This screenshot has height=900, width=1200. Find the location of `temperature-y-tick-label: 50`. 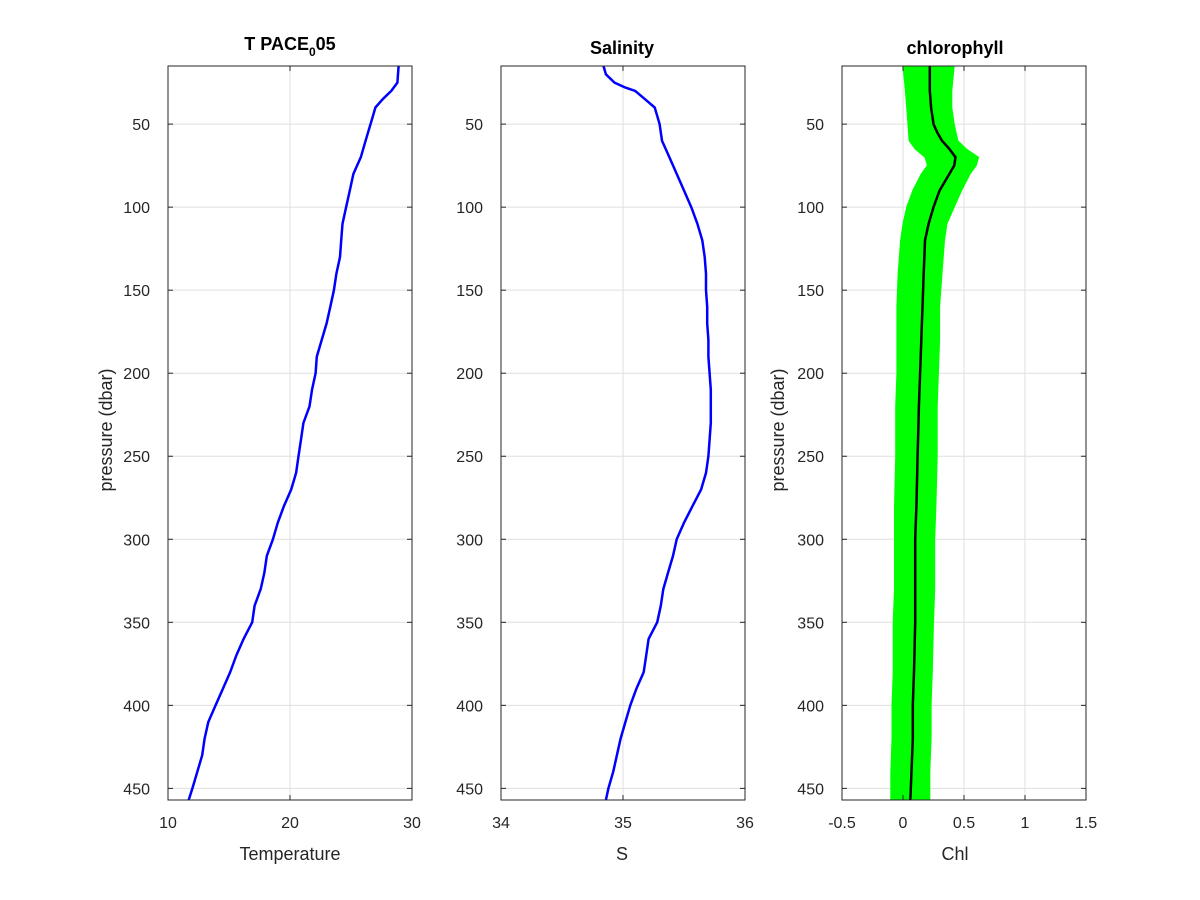

temperature-y-tick-label: 50 is located at coordinates (141, 125).